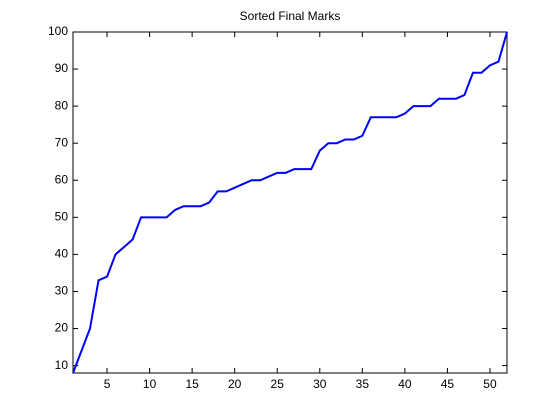  I want to click on x-tick-label: 25, so click(278, 384).